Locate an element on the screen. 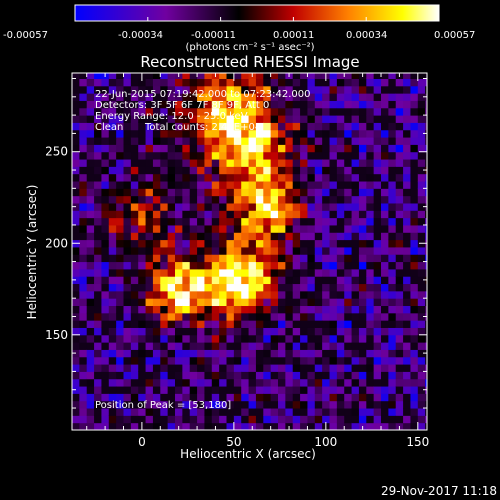  colorbar-tick-label-4: 0.00034 is located at coordinates (366, 35).